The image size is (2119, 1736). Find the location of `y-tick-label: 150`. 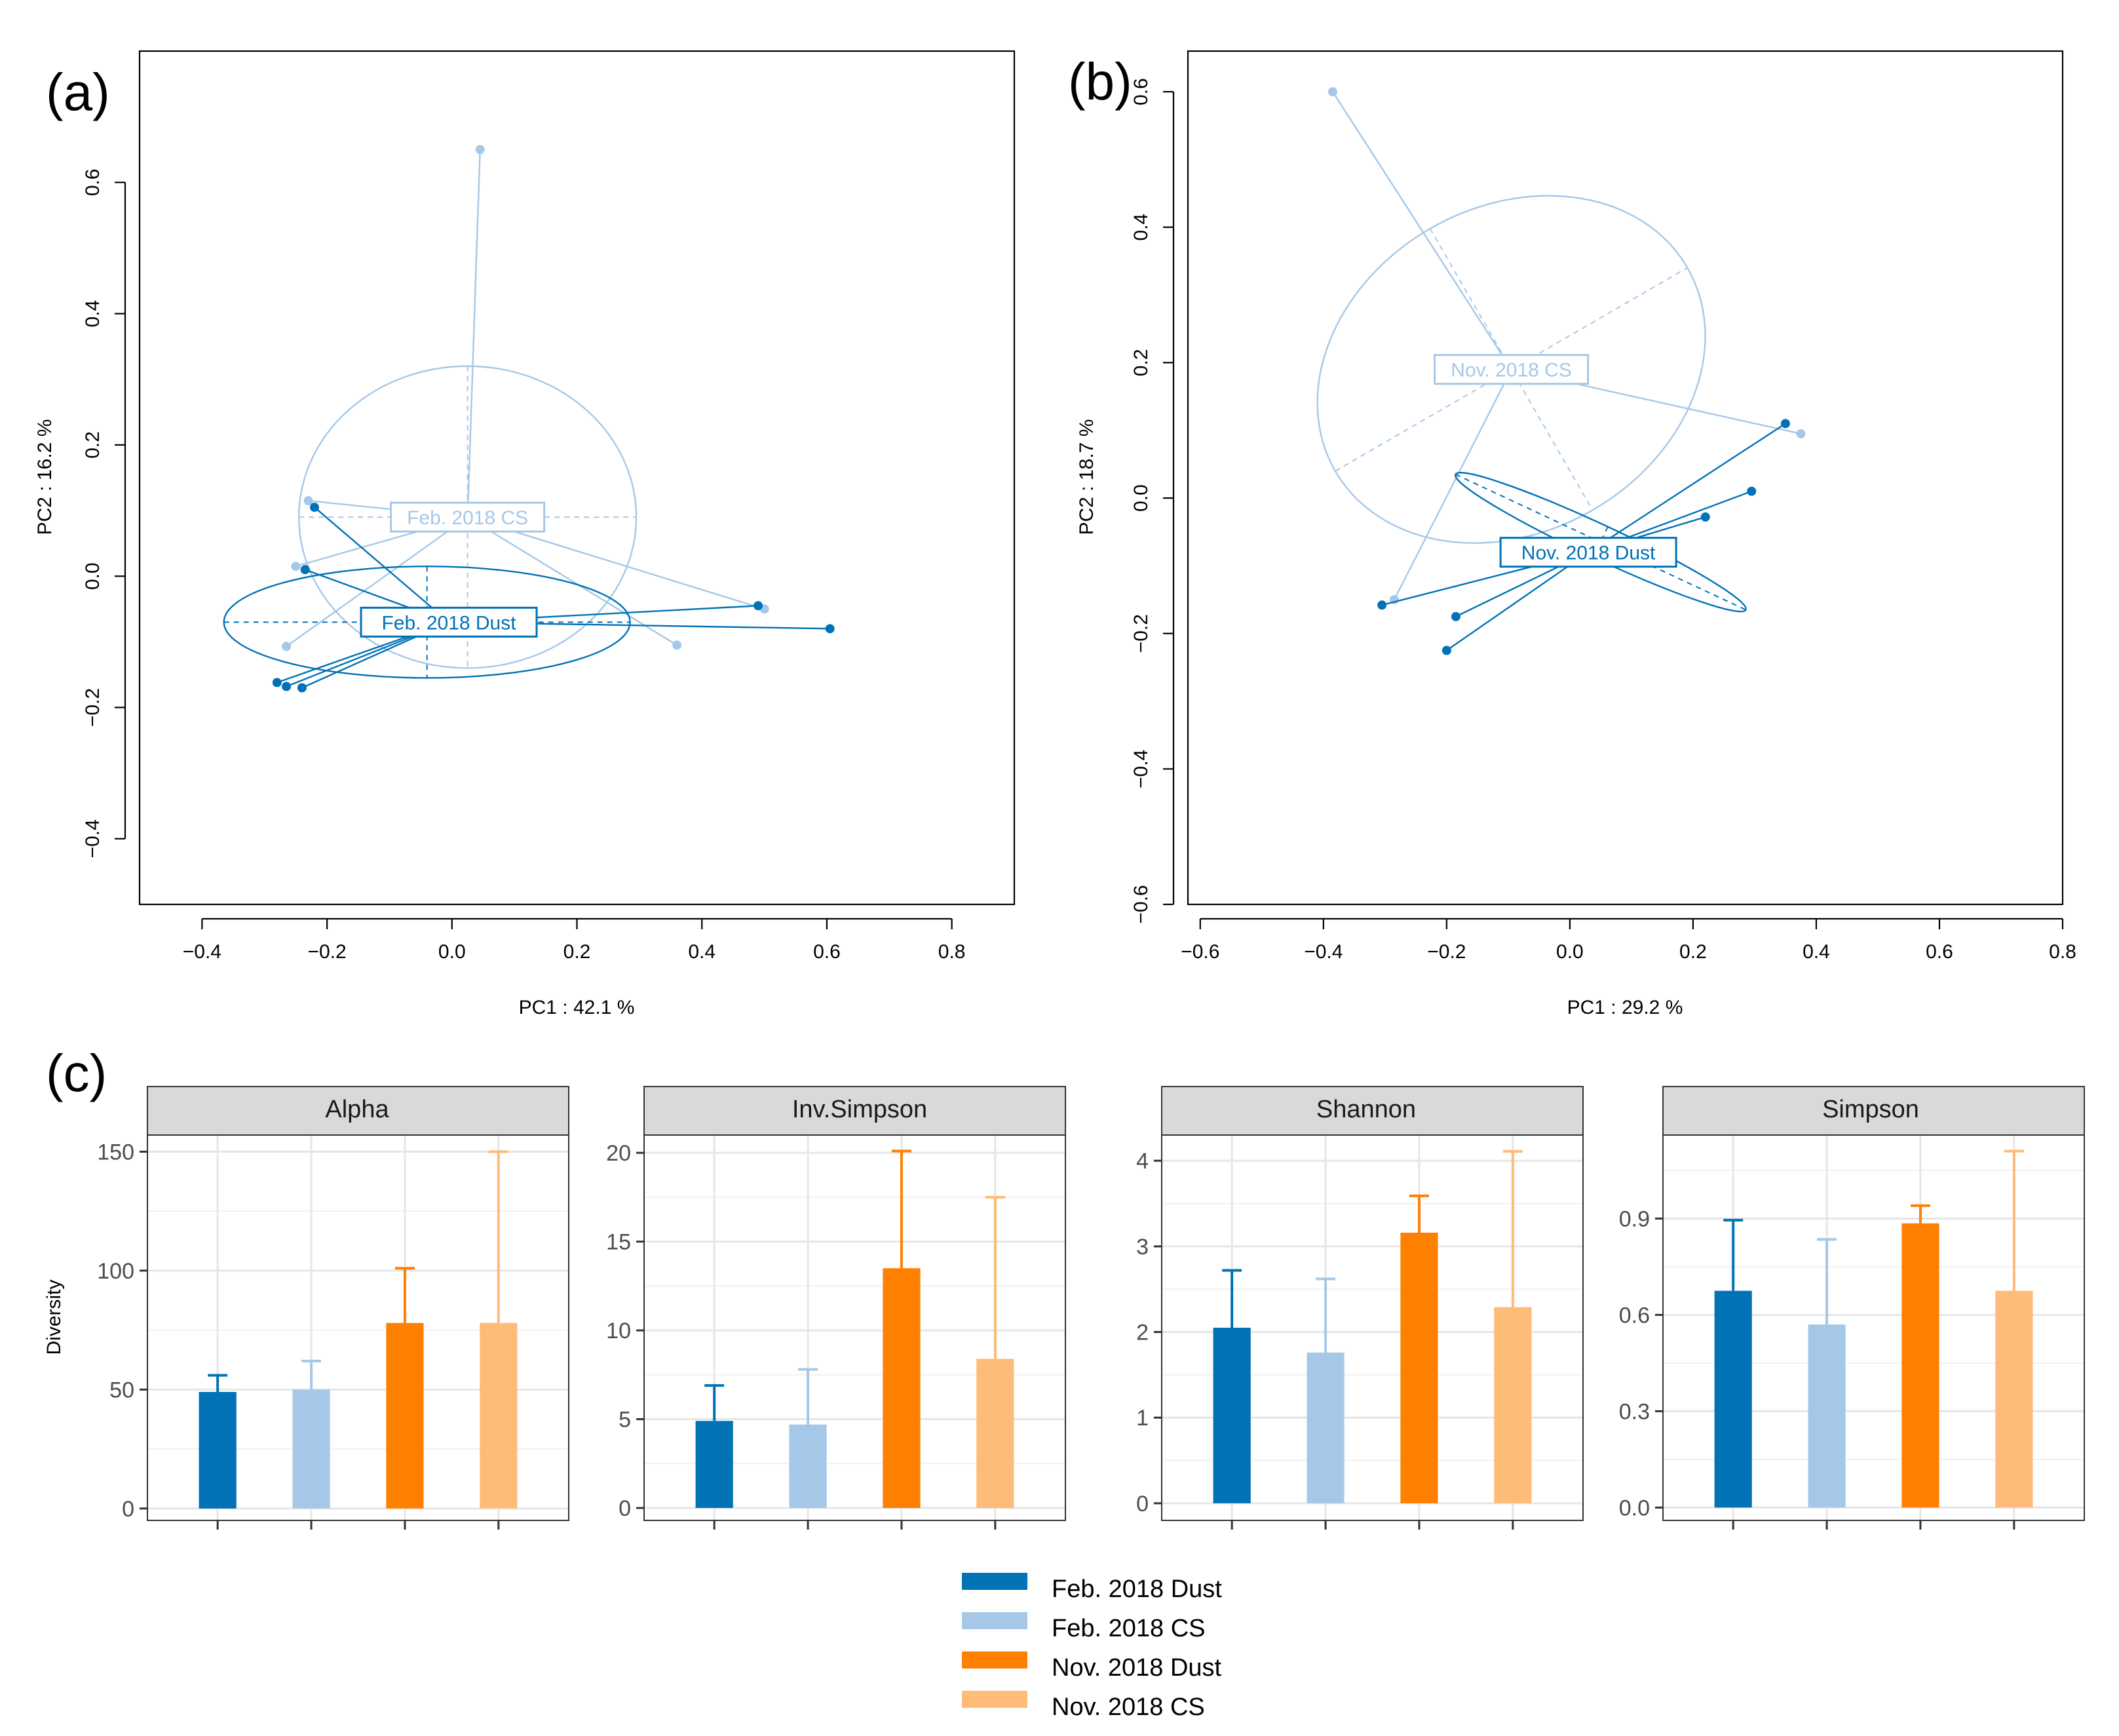

y-tick-label: 150 is located at coordinates (115, 1152).